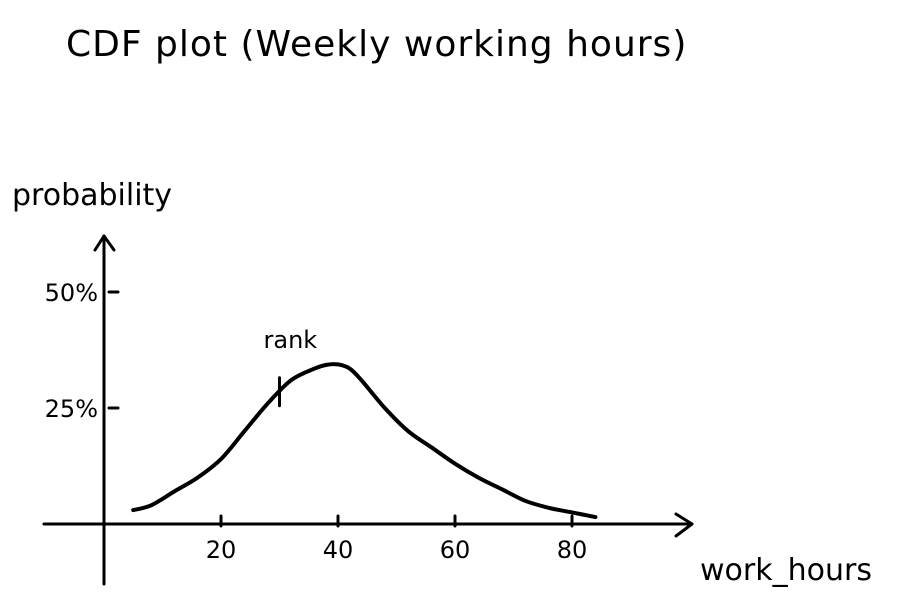  What do you see at coordinates (338, 550) in the screenshot?
I see `x-tick-label-40: 40` at bounding box center [338, 550].